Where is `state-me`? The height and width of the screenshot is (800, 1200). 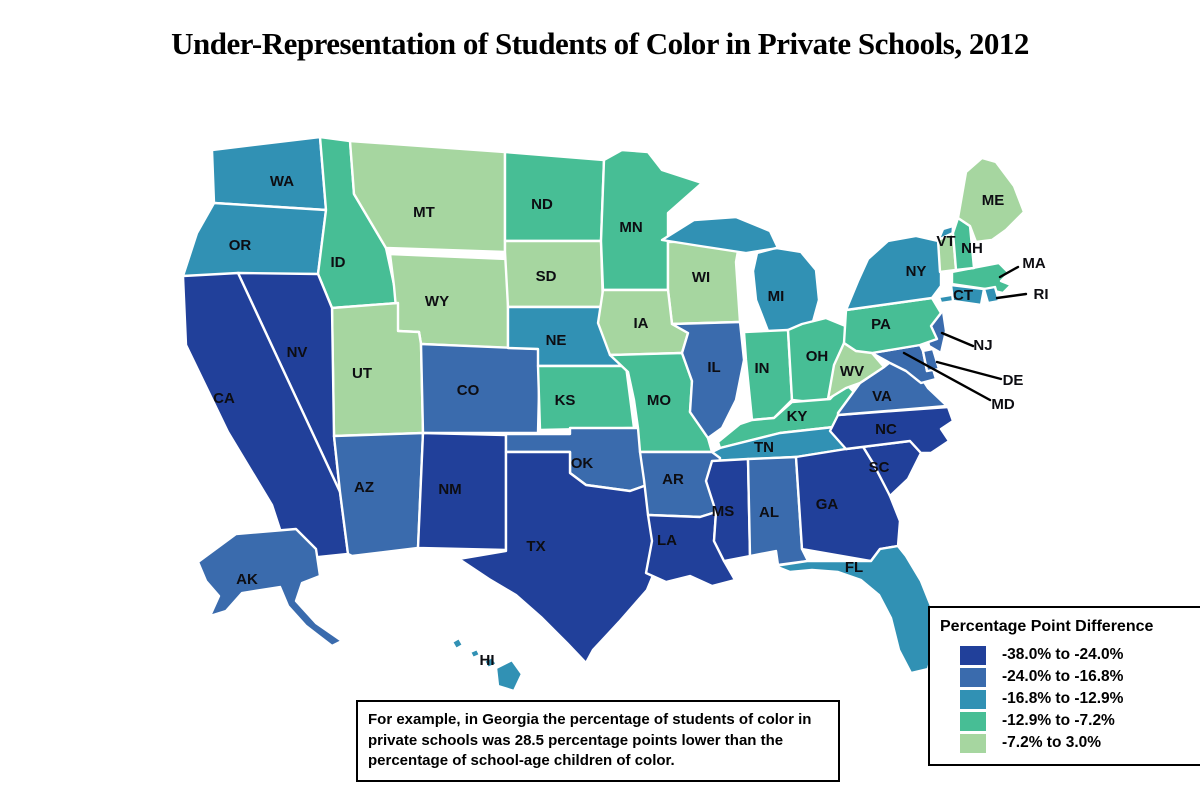
state-me is located at coordinates (991, 200).